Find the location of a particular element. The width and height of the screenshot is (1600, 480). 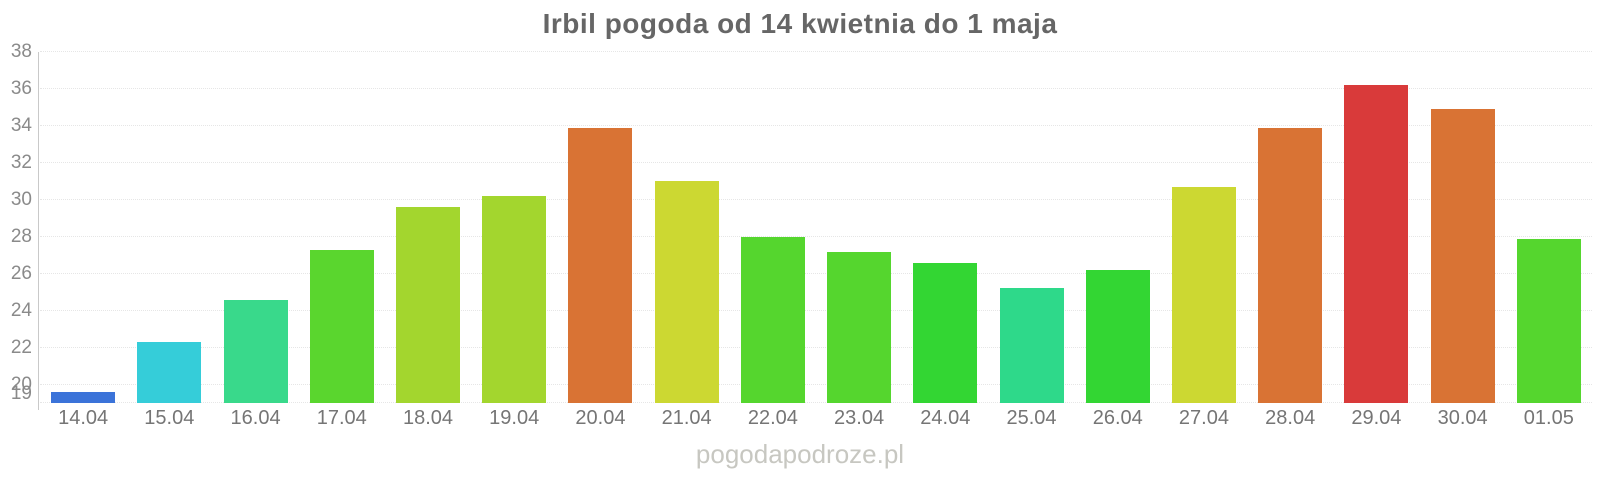

y-tick-label-30: 30 is located at coordinates (21, 199).